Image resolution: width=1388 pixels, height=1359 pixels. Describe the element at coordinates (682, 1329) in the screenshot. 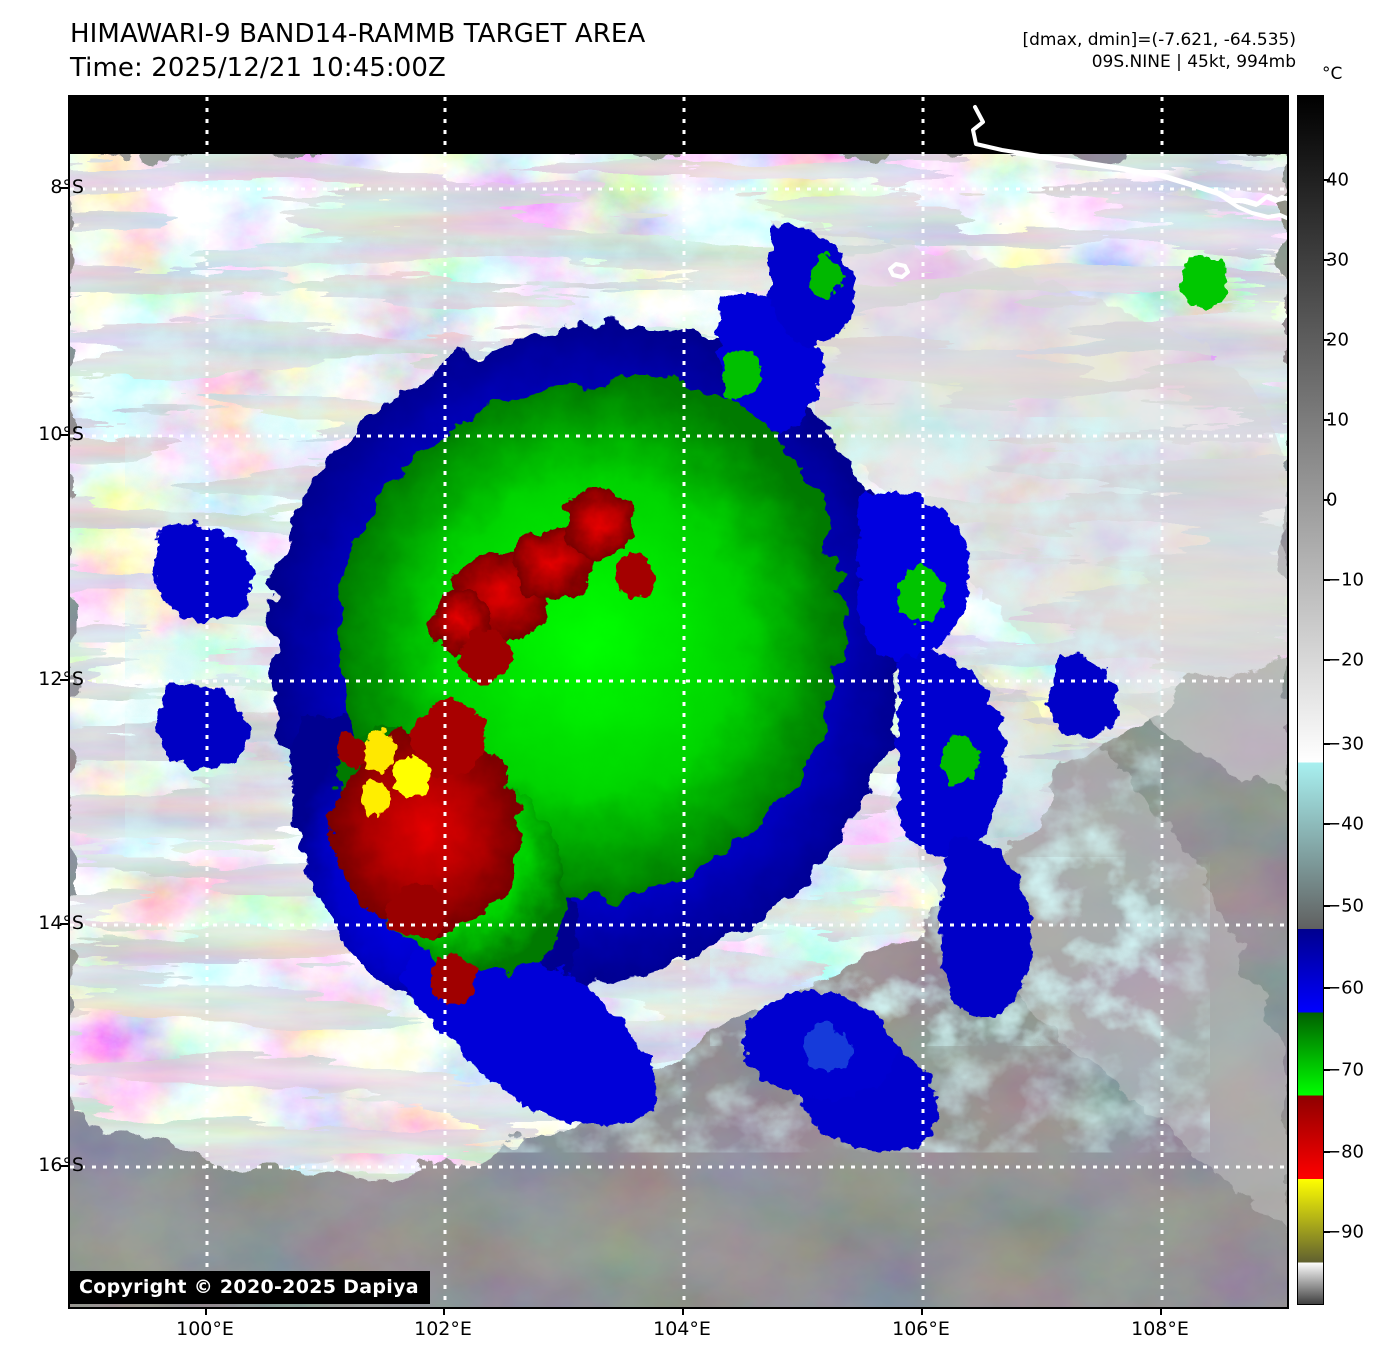

I see `x-tick-label: 104°E` at that location.